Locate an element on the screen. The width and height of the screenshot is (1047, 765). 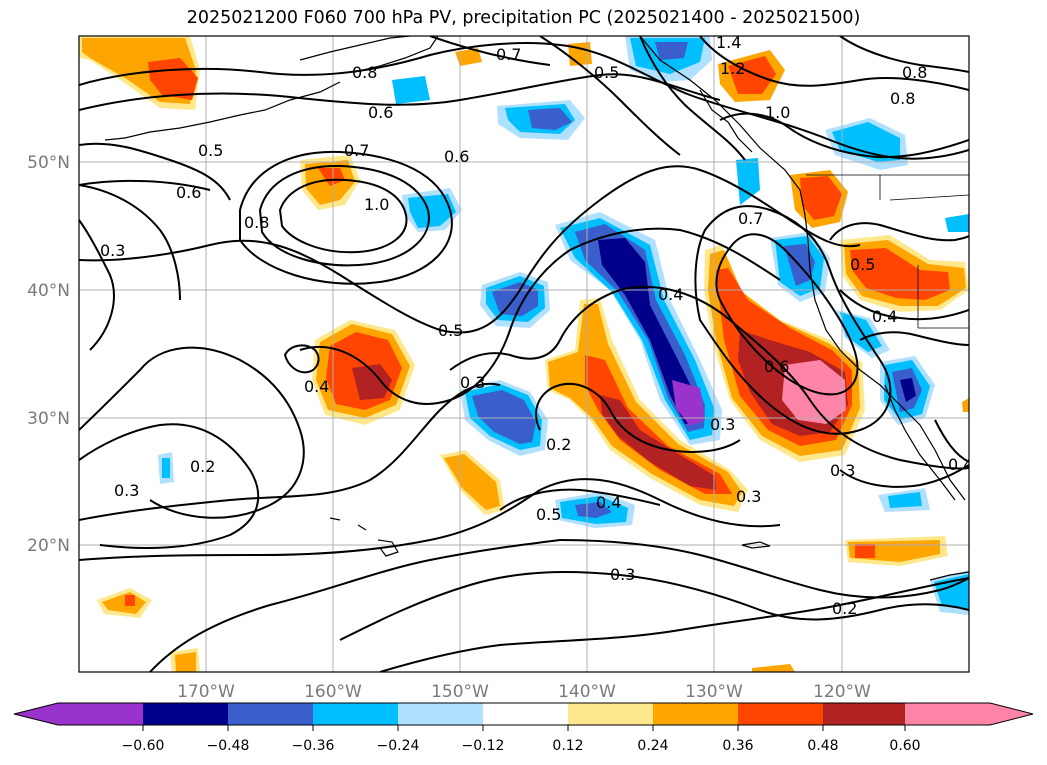
lat-label: 20°N is located at coordinates (48, 546).